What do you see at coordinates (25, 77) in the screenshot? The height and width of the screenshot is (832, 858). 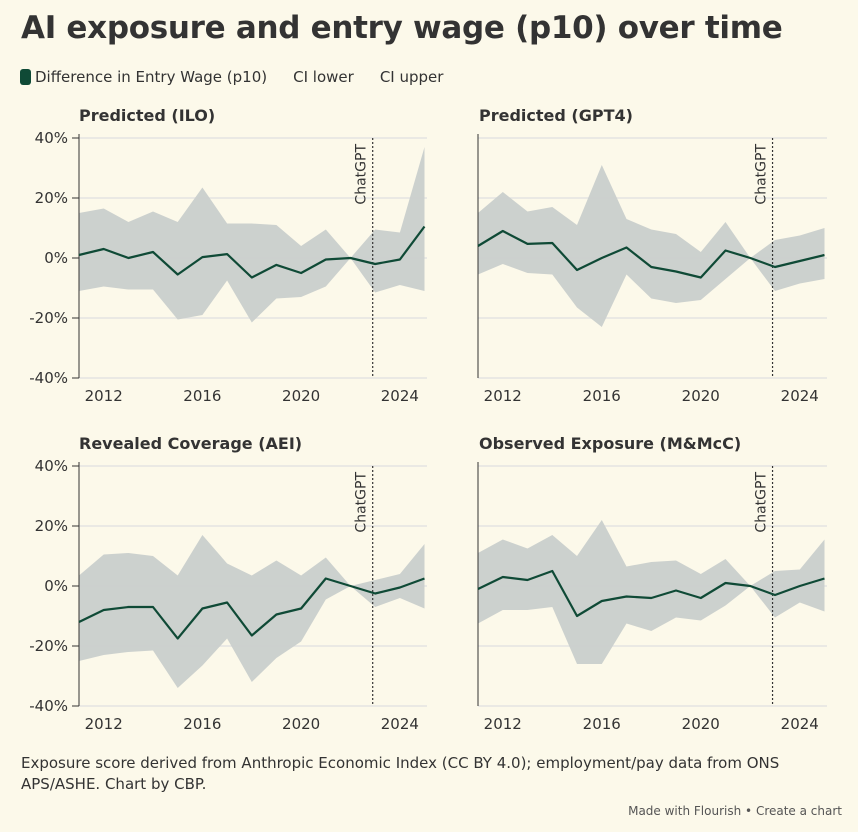 I see `legend-swatch` at bounding box center [25, 77].